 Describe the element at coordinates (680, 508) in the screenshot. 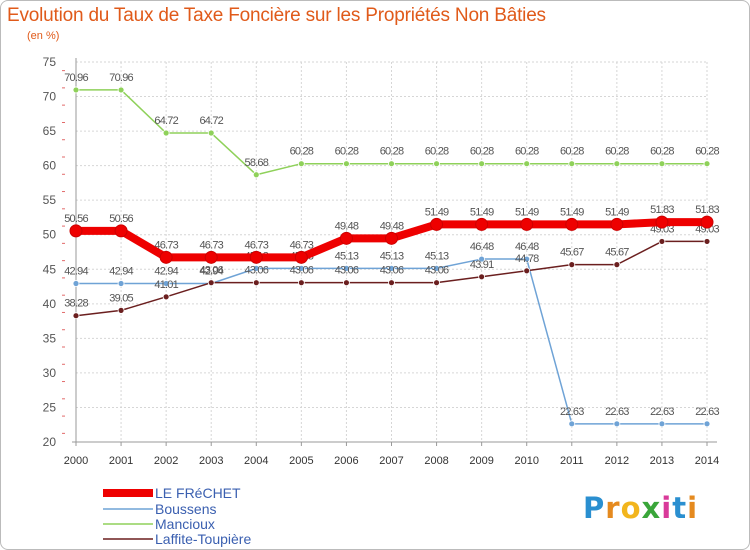

I see `logo-letter: t` at that location.